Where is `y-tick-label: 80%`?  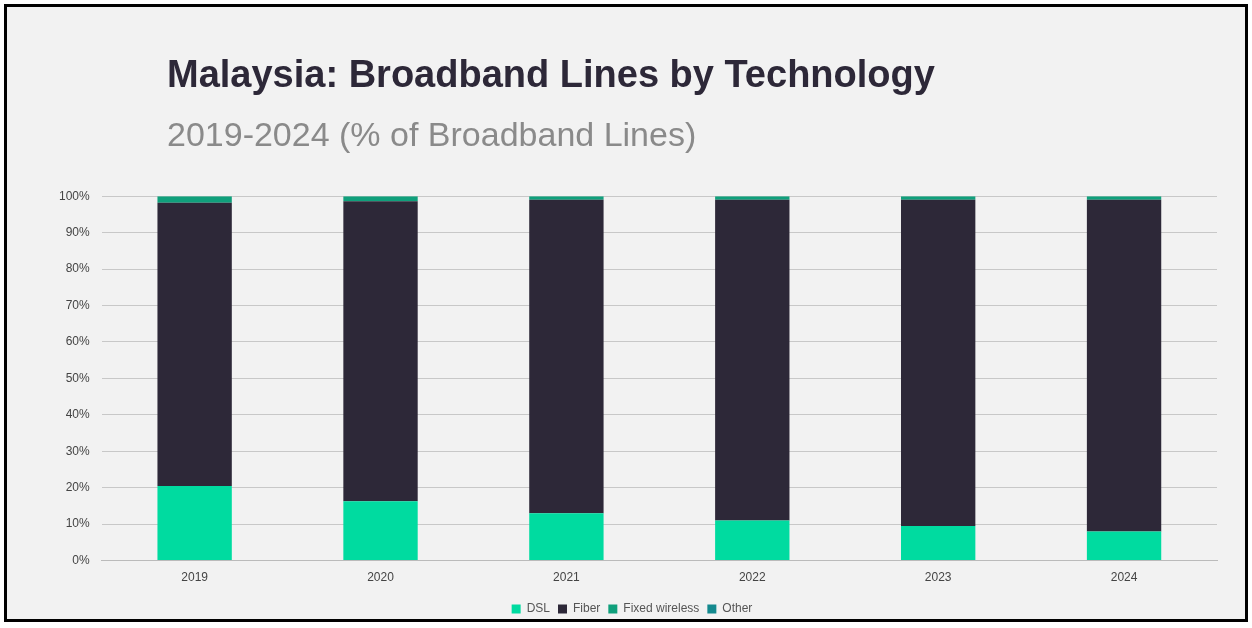 y-tick-label: 80% is located at coordinates (78, 268).